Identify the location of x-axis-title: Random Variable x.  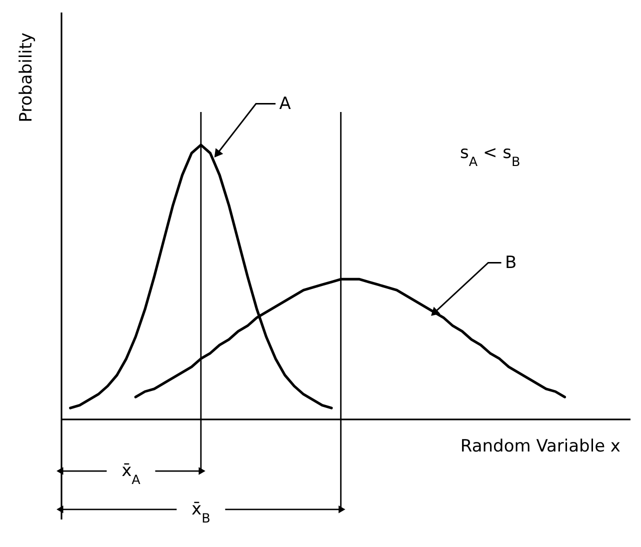
(540, 446).